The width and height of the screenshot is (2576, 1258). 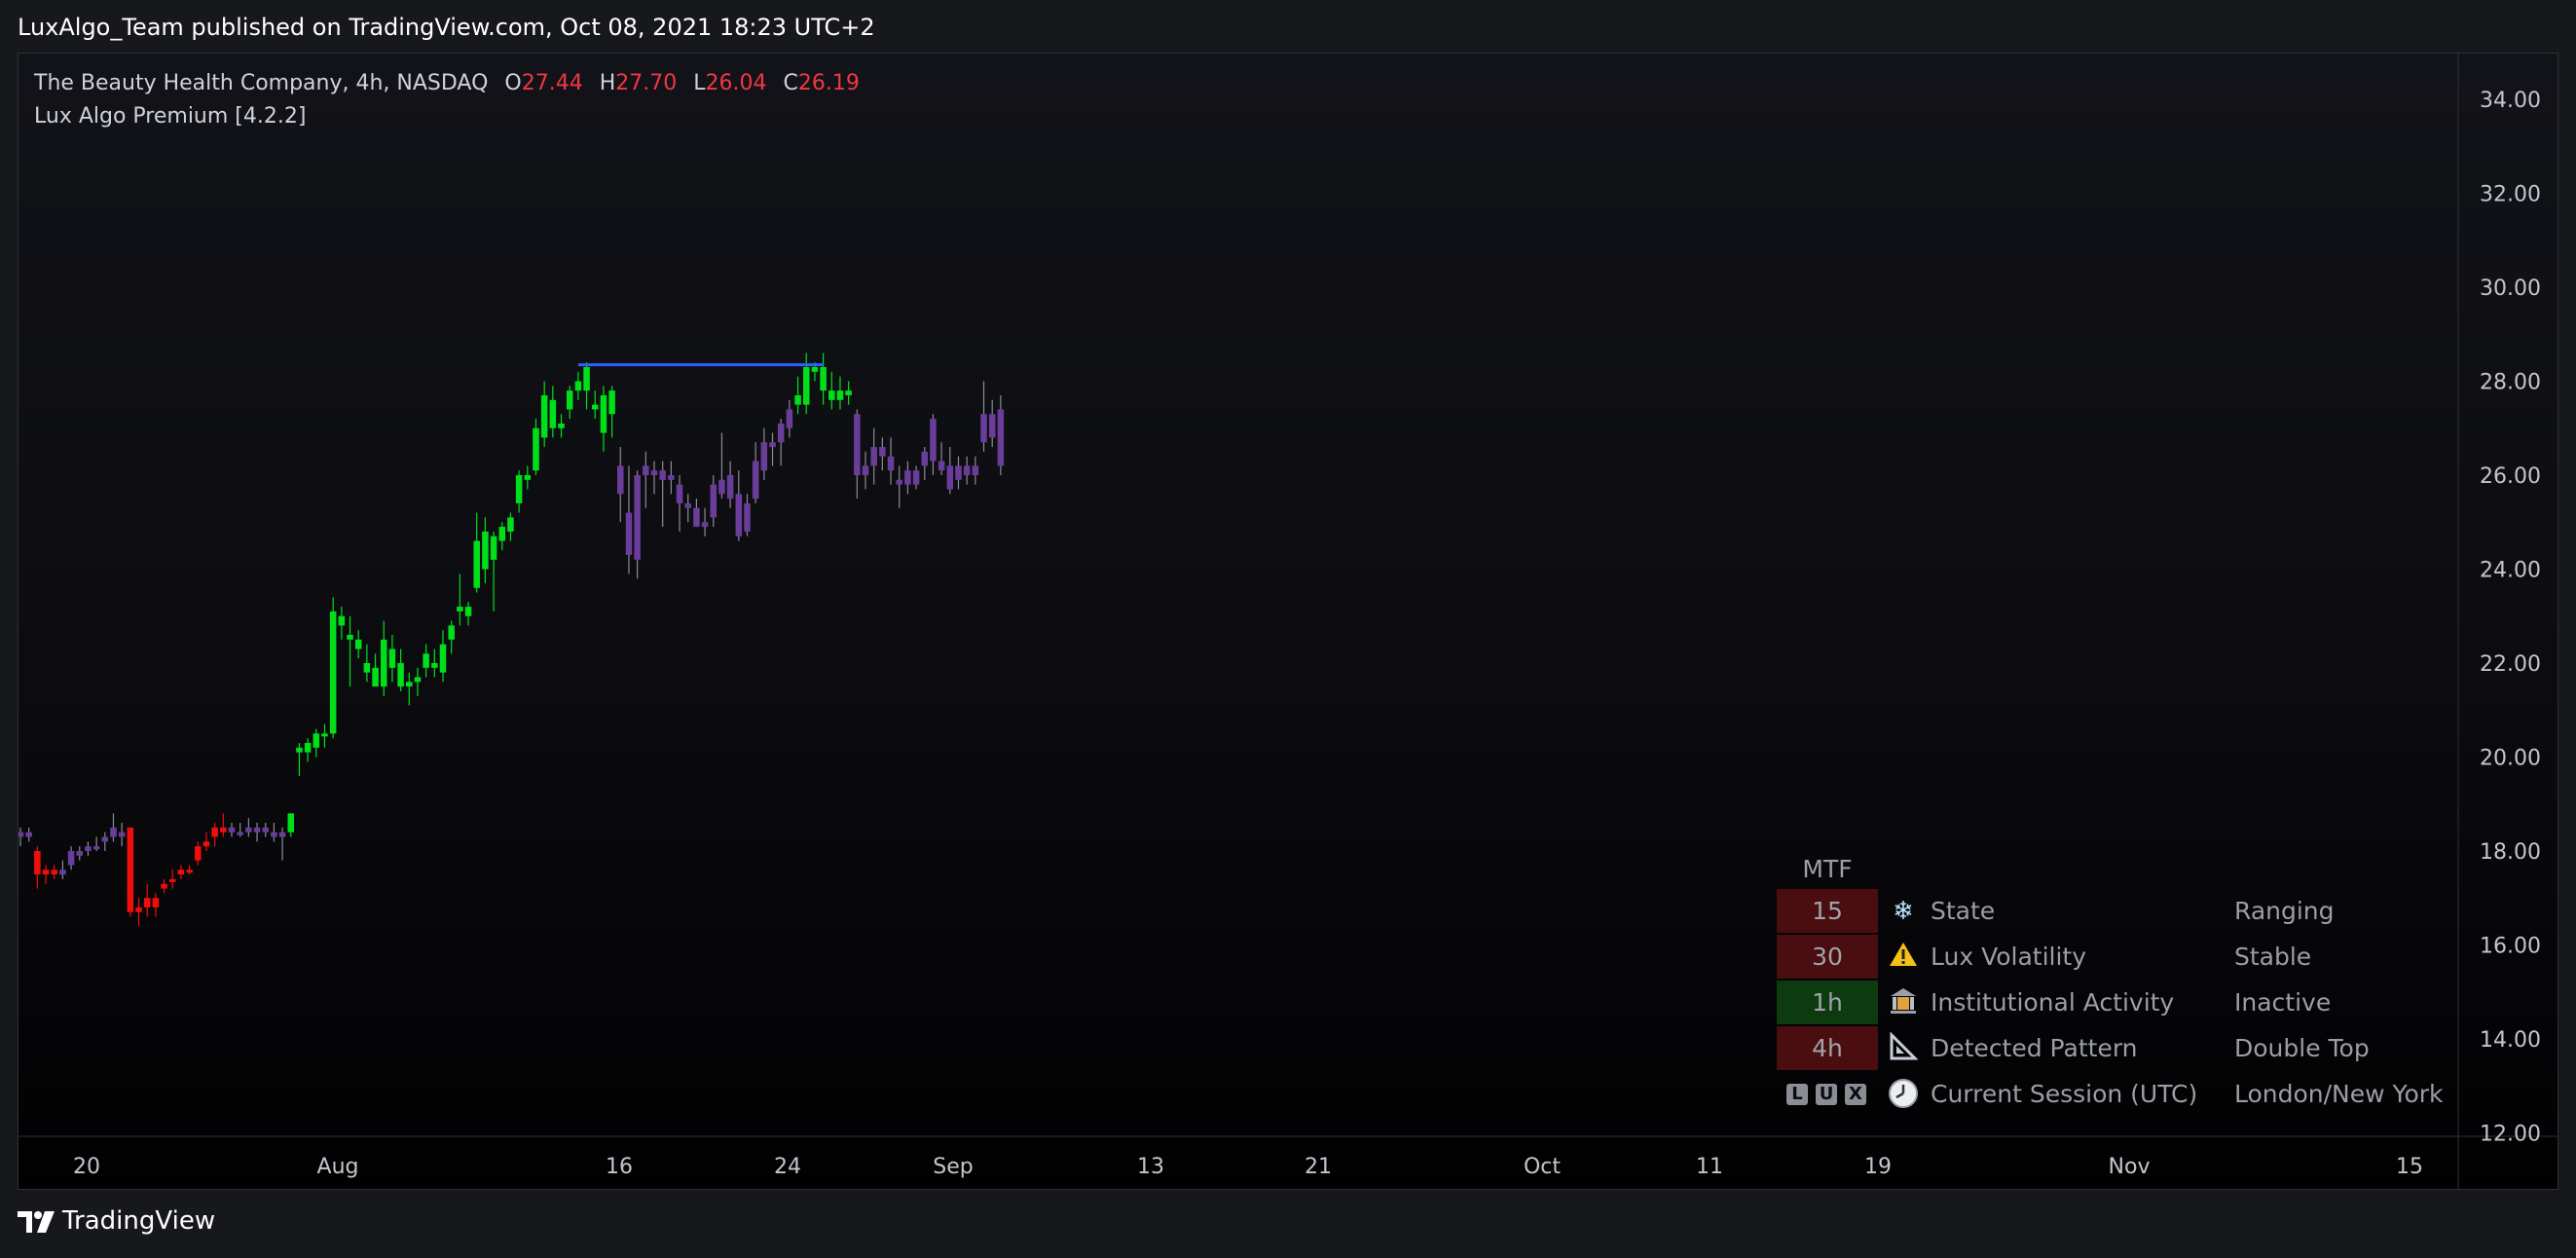 I want to click on high-label: H, so click(x=607, y=83).